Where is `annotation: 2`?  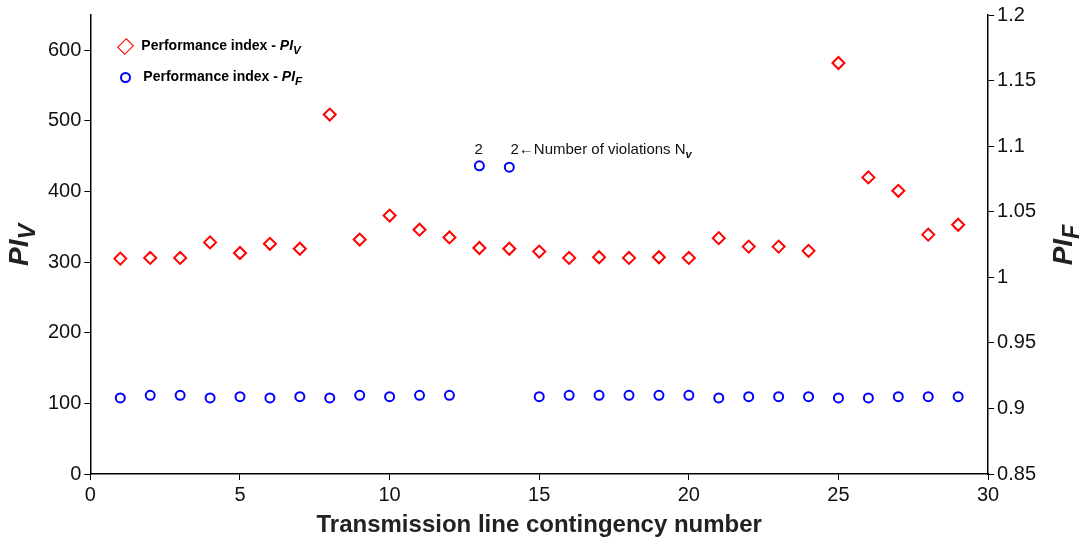 annotation: 2 is located at coordinates (478, 148).